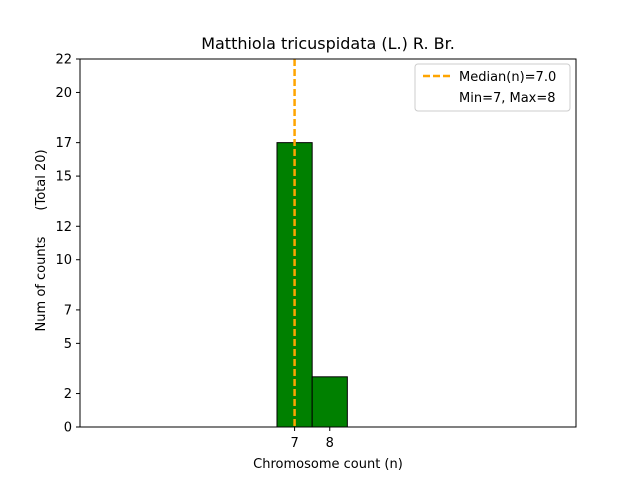  What do you see at coordinates (330, 443) in the screenshot?
I see `x-tick-label-8: 8` at bounding box center [330, 443].